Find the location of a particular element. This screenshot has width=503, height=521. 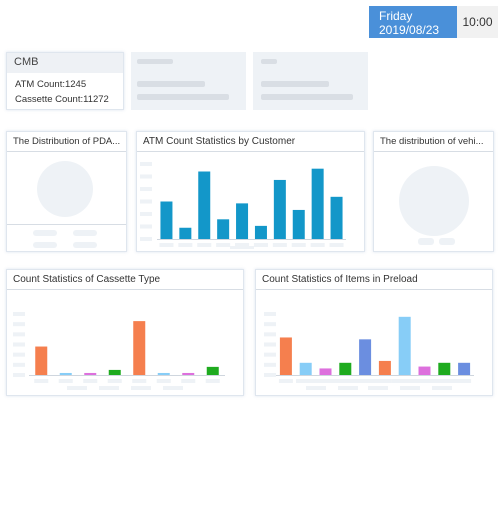

panel-title: Count Statistics of Cassette Type is located at coordinates (125, 280).